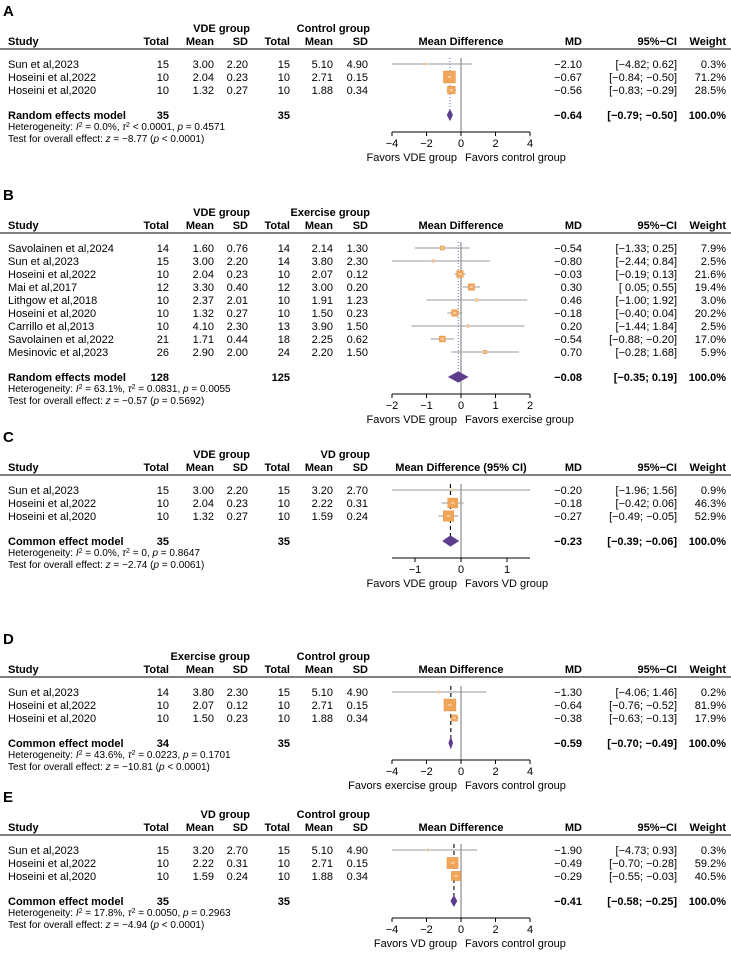 The height and width of the screenshot is (965, 731). What do you see at coordinates (357, 693) in the screenshot?
I see `study-sd-2: 4.90` at bounding box center [357, 693].